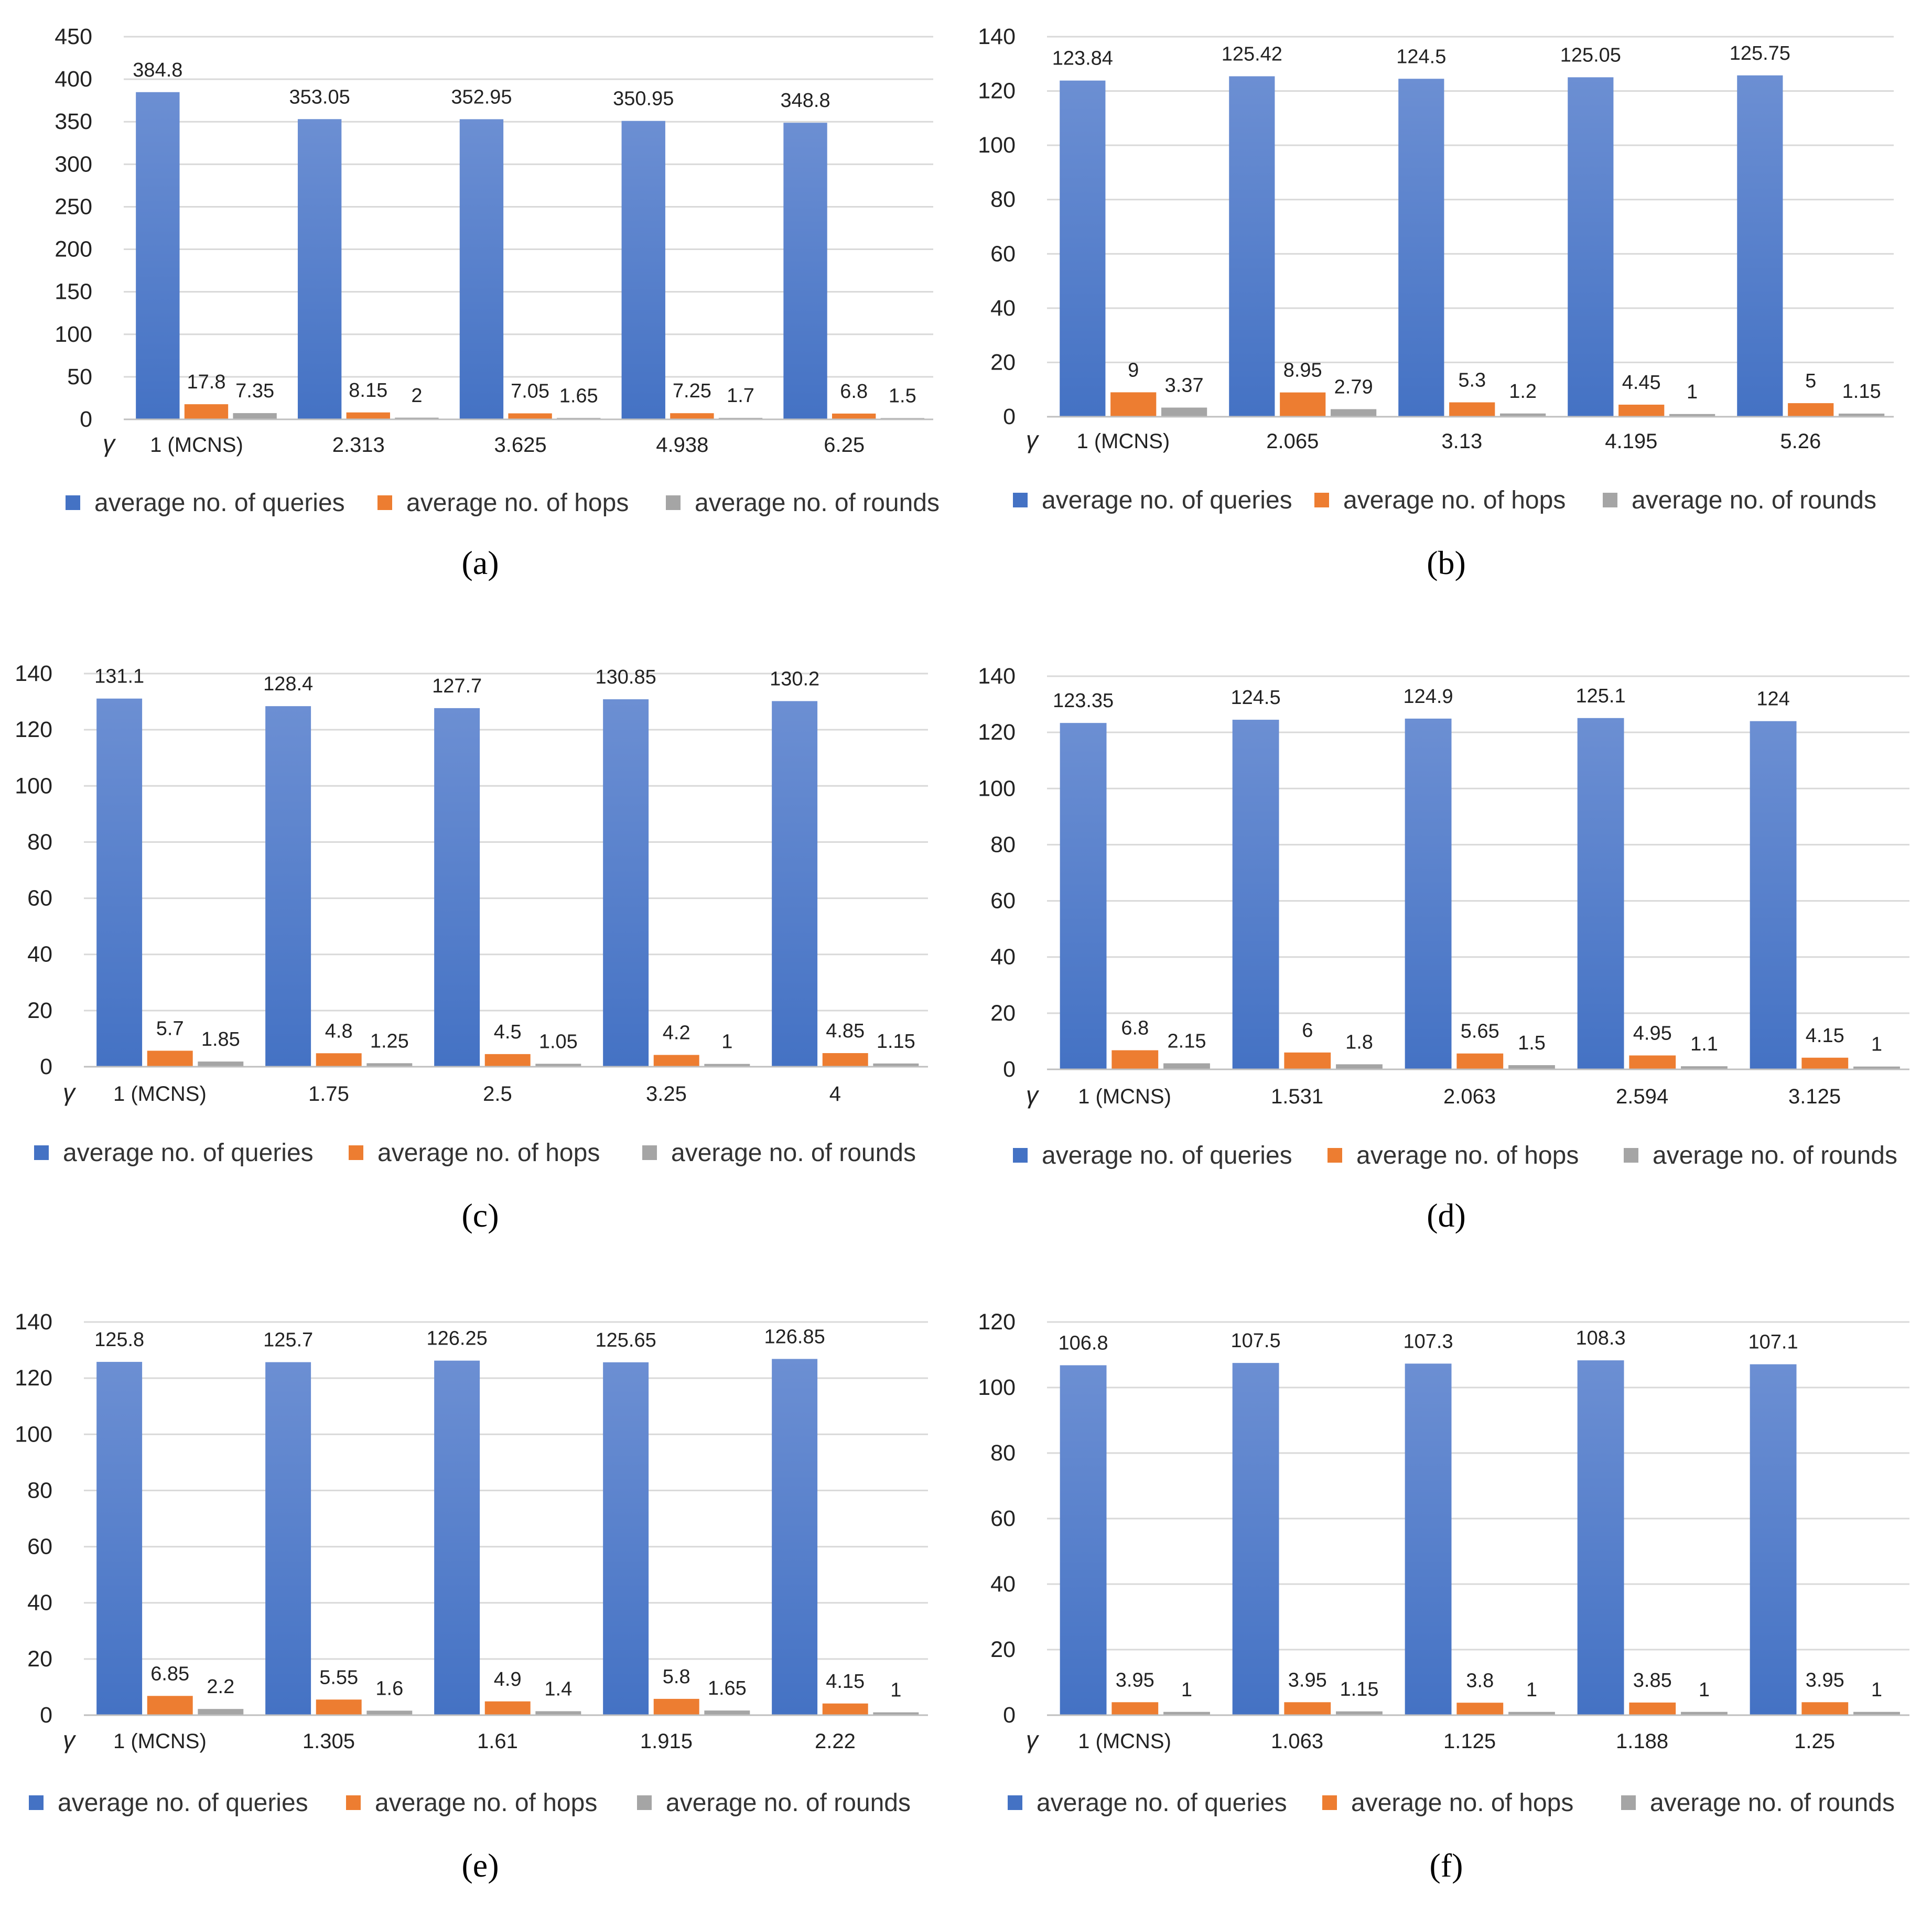 This screenshot has height=1907, width=1932. Describe the element at coordinates (498, 1742) in the screenshot. I see `x-category-label: 1.61` at that location.